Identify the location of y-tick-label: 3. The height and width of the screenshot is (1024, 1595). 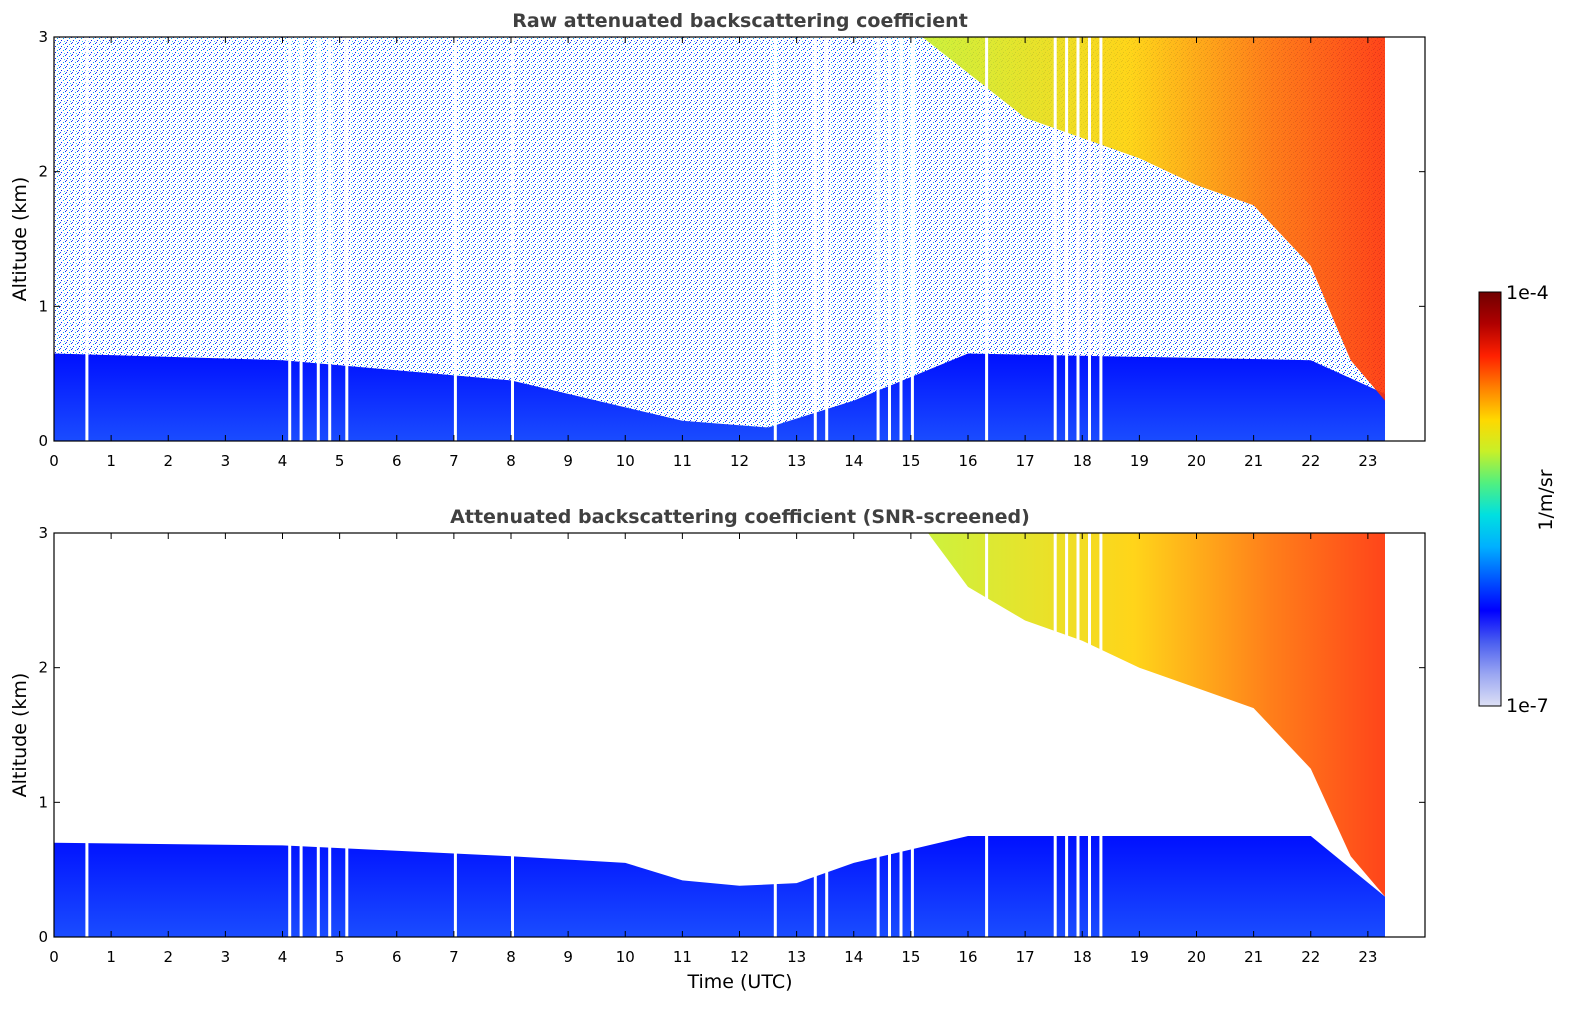
(43, 37).